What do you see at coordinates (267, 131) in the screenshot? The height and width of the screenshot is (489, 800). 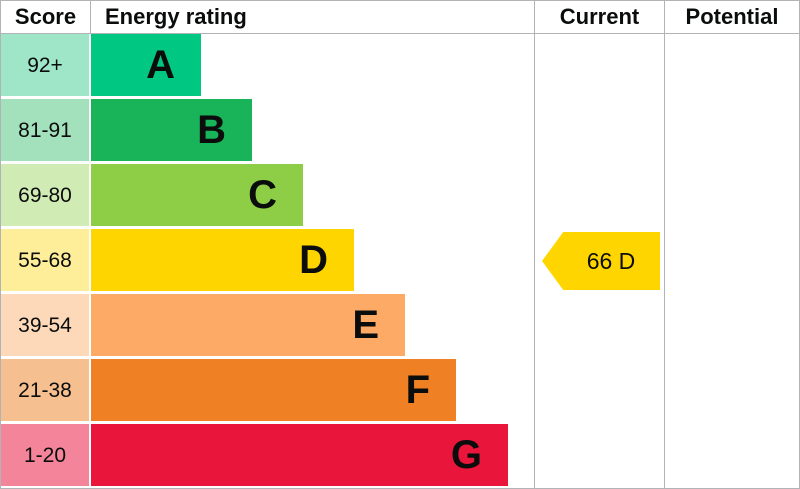 I see `band-row: 81-91 B` at bounding box center [267, 131].